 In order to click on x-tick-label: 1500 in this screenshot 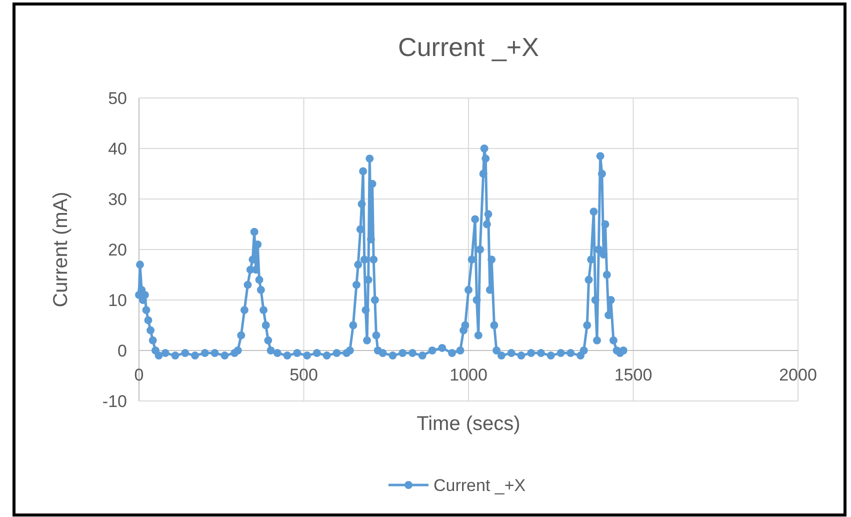, I will do `click(633, 375)`.